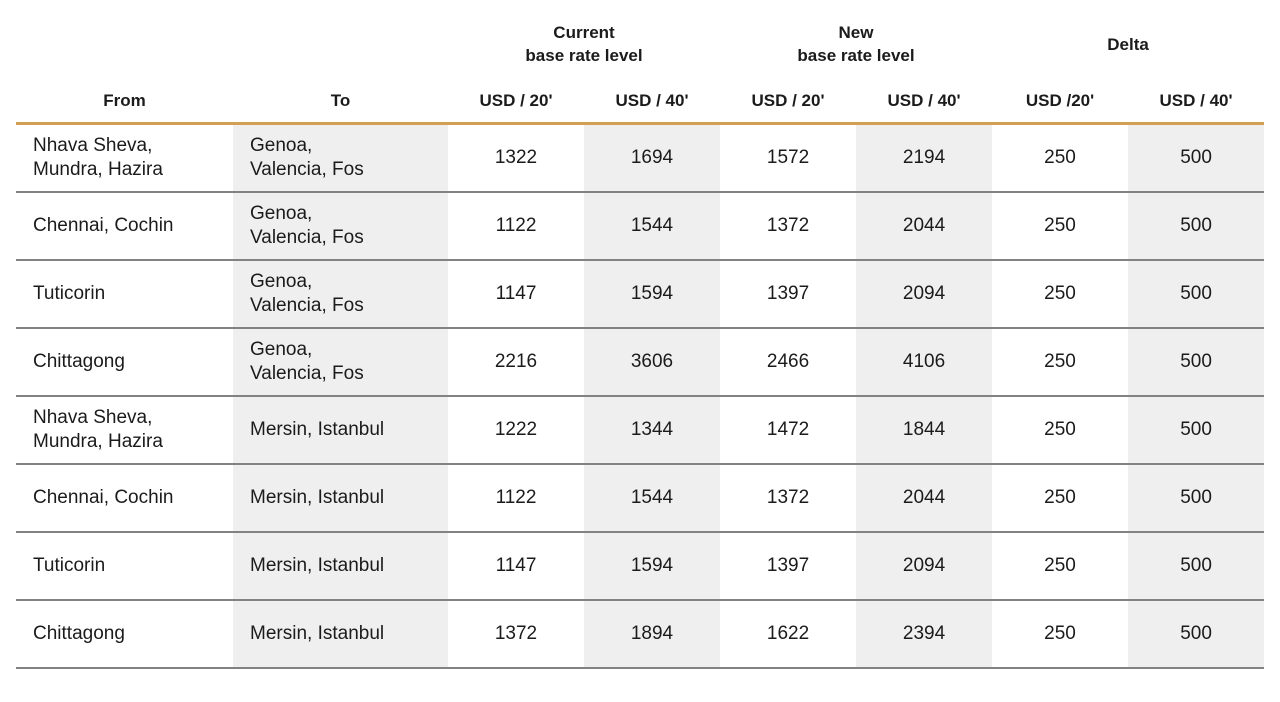 The width and height of the screenshot is (1280, 702). I want to click on new-rate-40-cell: 2394, so click(924, 633).